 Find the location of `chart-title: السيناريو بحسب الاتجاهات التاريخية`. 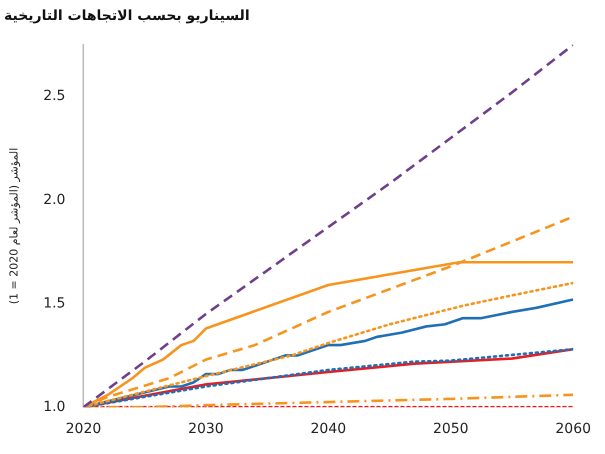

chart-title: السيناريو بحسب الاتجاهات التاريخية is located at coordinates (127, 16).